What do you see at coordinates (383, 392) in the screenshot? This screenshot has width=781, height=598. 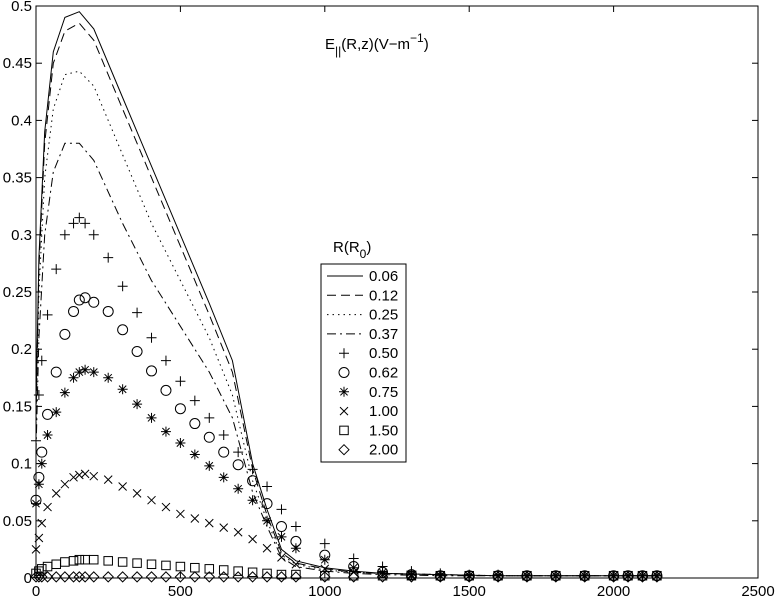 I see `legend-label: 0.75` at bounding box center [383, 392].